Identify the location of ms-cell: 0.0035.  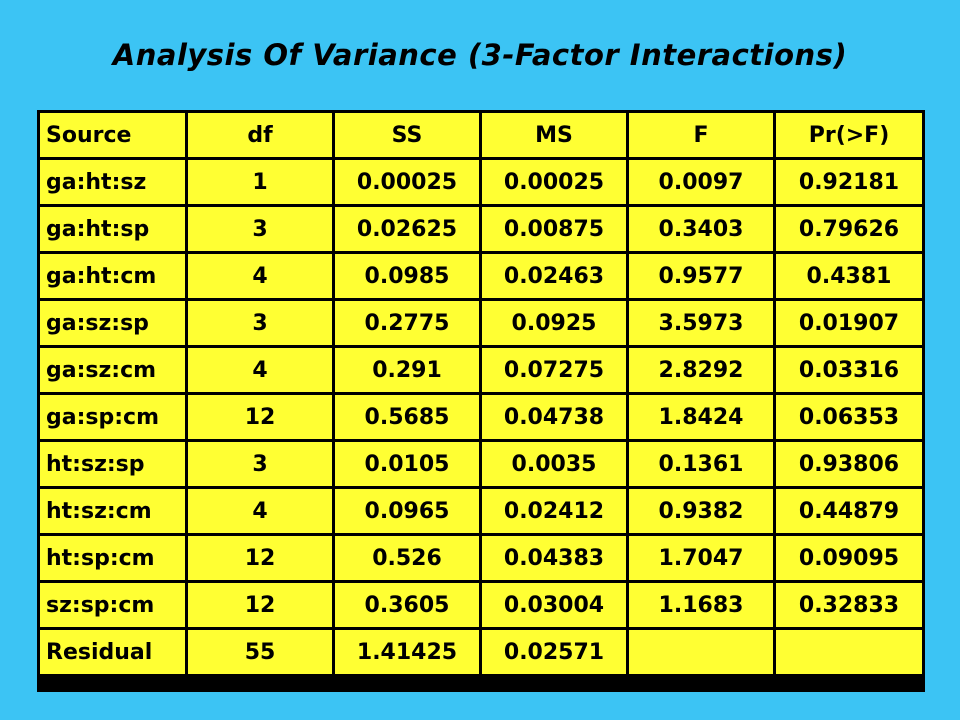
(555, 465).